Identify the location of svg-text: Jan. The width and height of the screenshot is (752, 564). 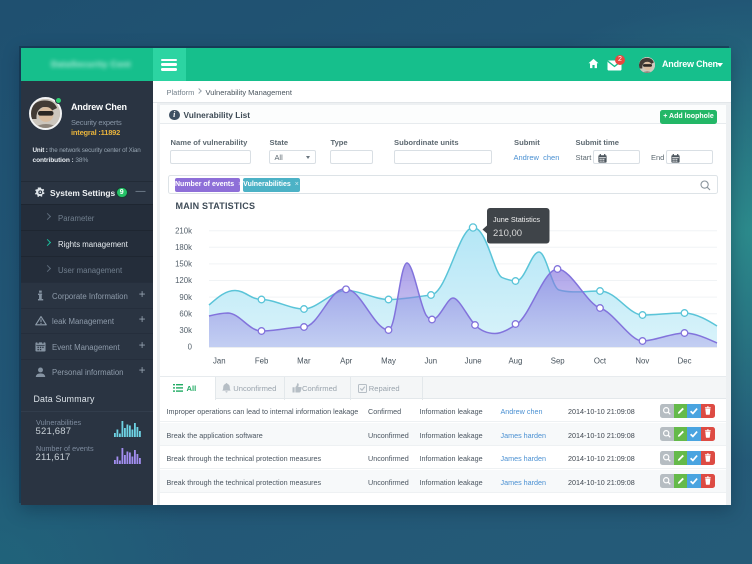
(219, 361).